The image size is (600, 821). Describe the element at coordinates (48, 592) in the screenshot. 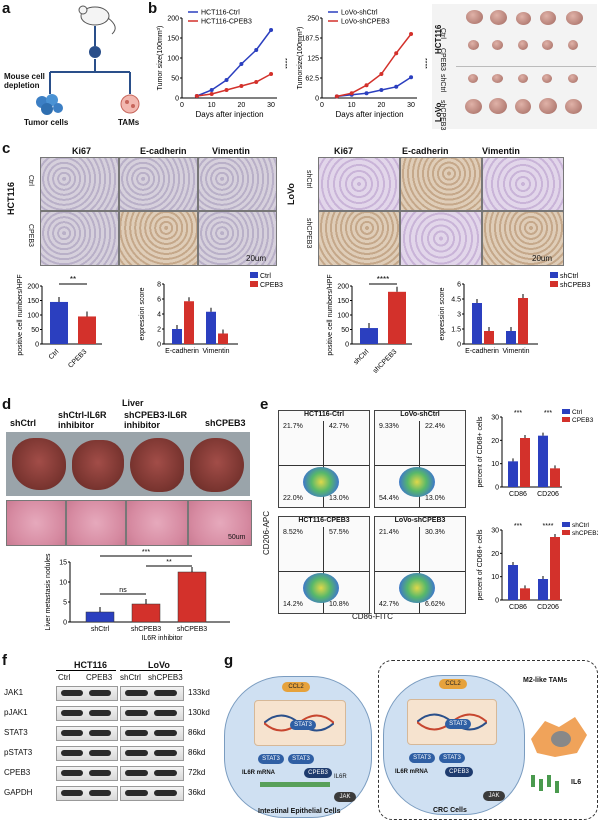

I see `y-axis-label: Liver metastasis nodules` at that location.